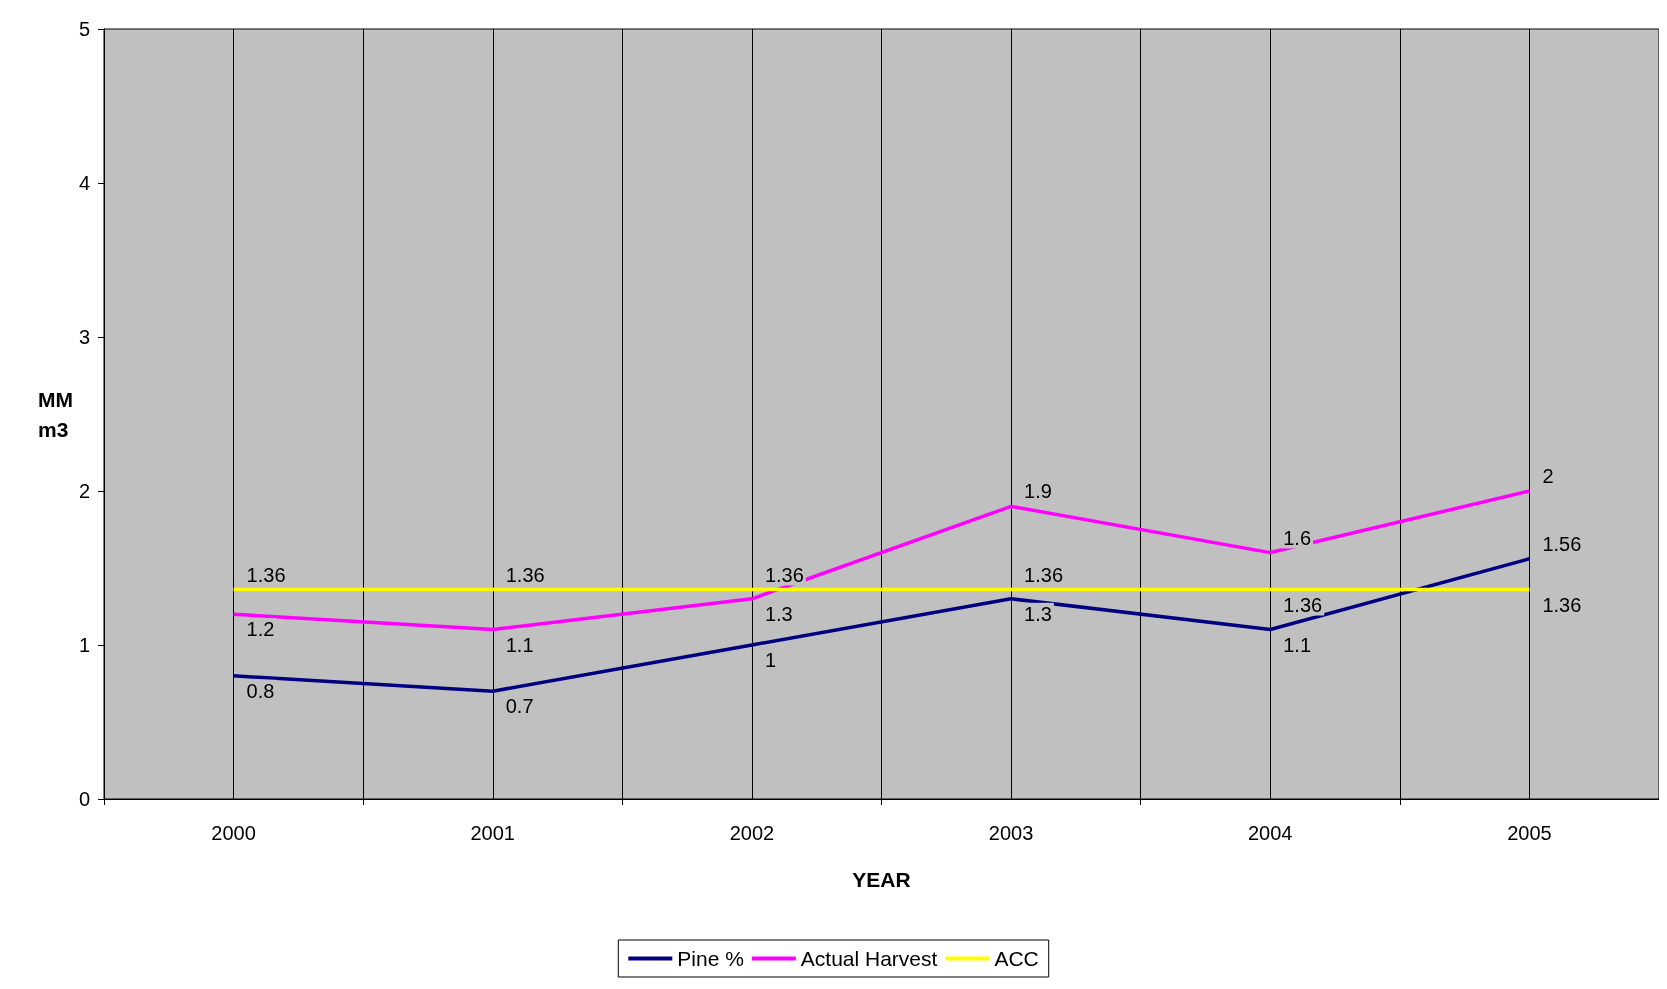 The image size is (1667, 989). What do you see at coordinates (752, 833) in the screenshot?
I see `x-tick-label: 2002` at bounding box center [752, 833].